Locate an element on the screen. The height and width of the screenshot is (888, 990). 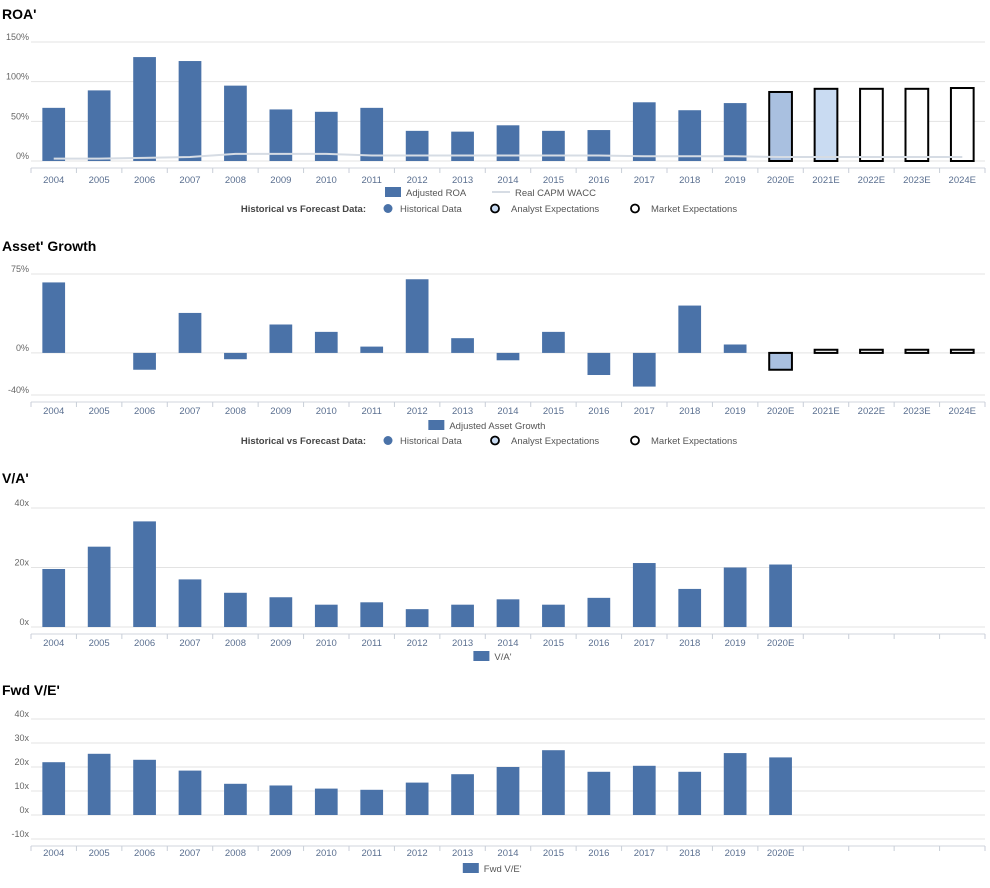
x-tick-label: 2024E is located at coordinates (962, 411).